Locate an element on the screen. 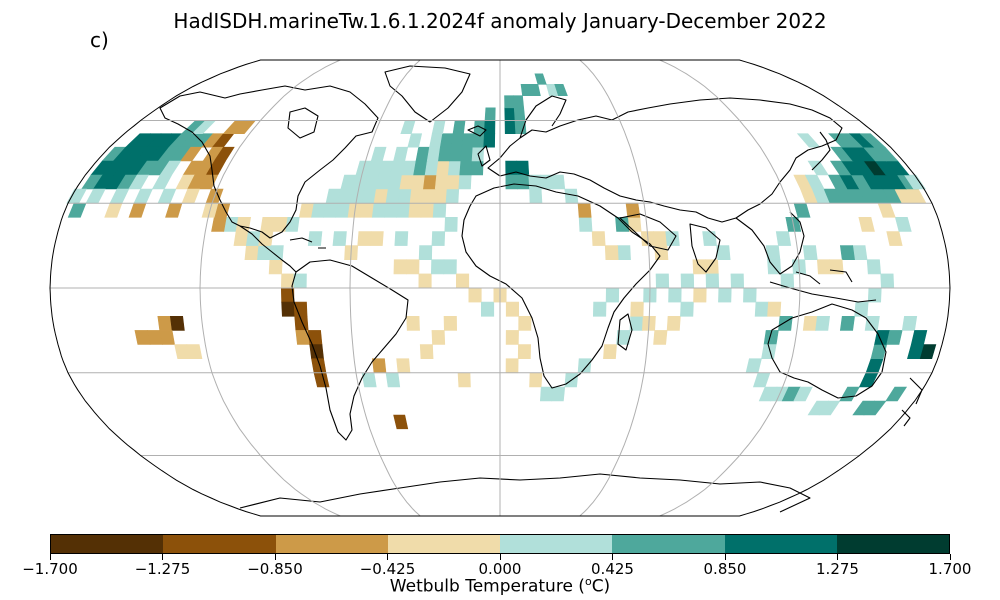 This screenshot has width=1000, height=600. colorbar-title-suffix: C) is located at coordinates (601, 586).